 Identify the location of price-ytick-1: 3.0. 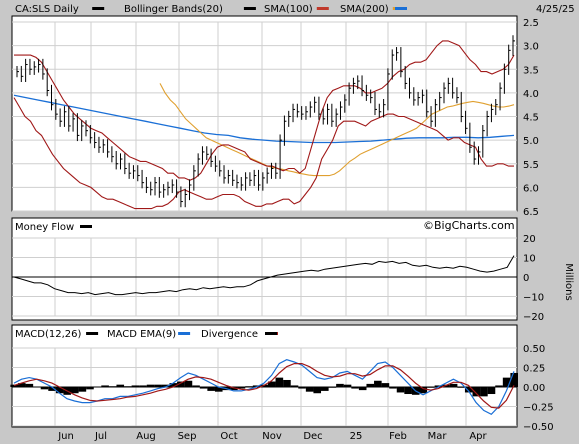
(531, 47).